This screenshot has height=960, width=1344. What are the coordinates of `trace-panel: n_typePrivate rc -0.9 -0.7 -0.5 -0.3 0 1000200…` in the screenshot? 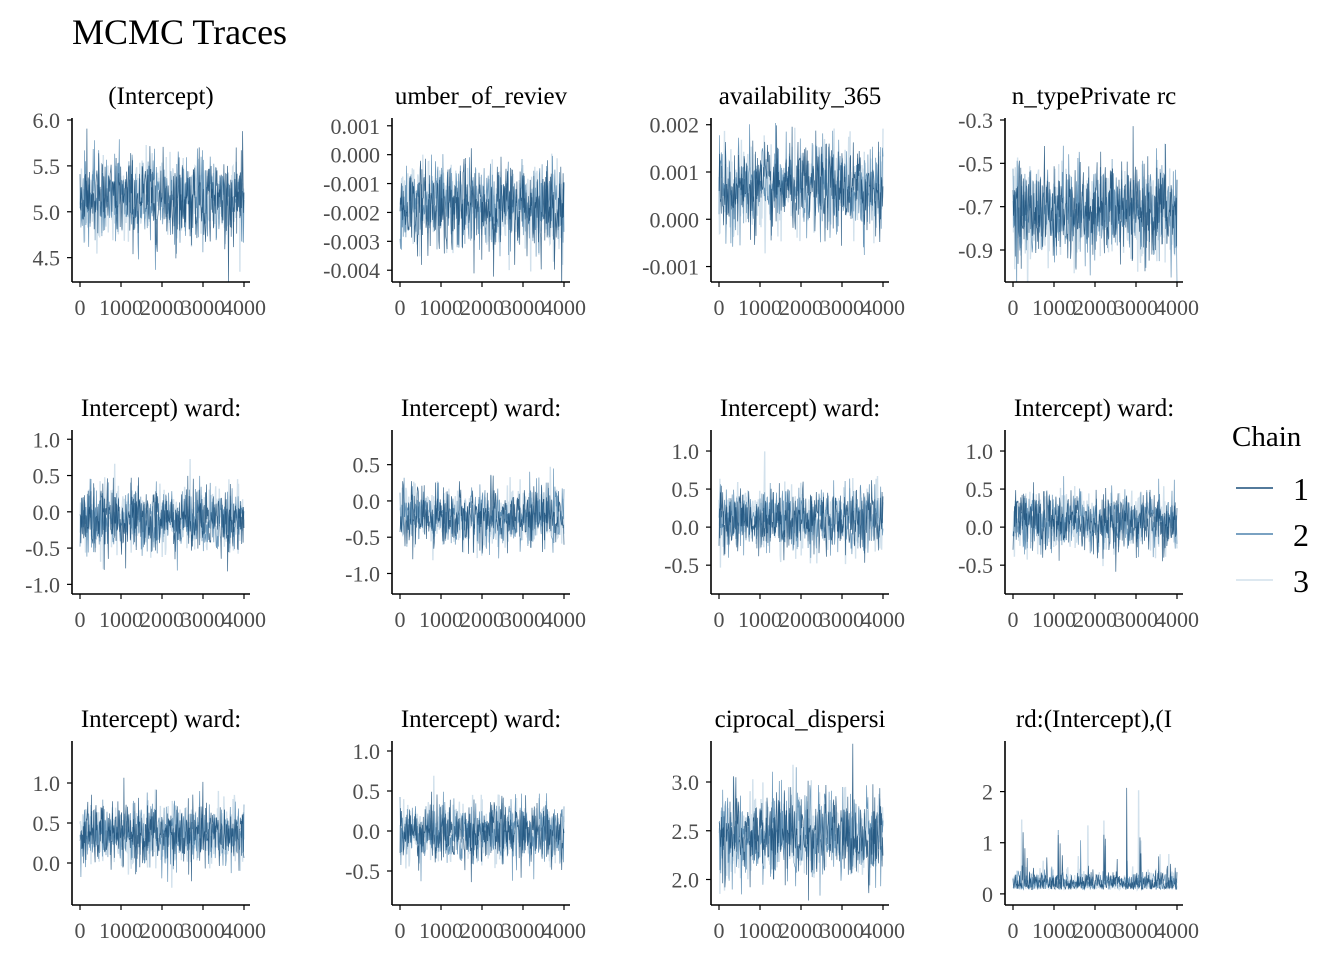 It's located at (1078, 201).